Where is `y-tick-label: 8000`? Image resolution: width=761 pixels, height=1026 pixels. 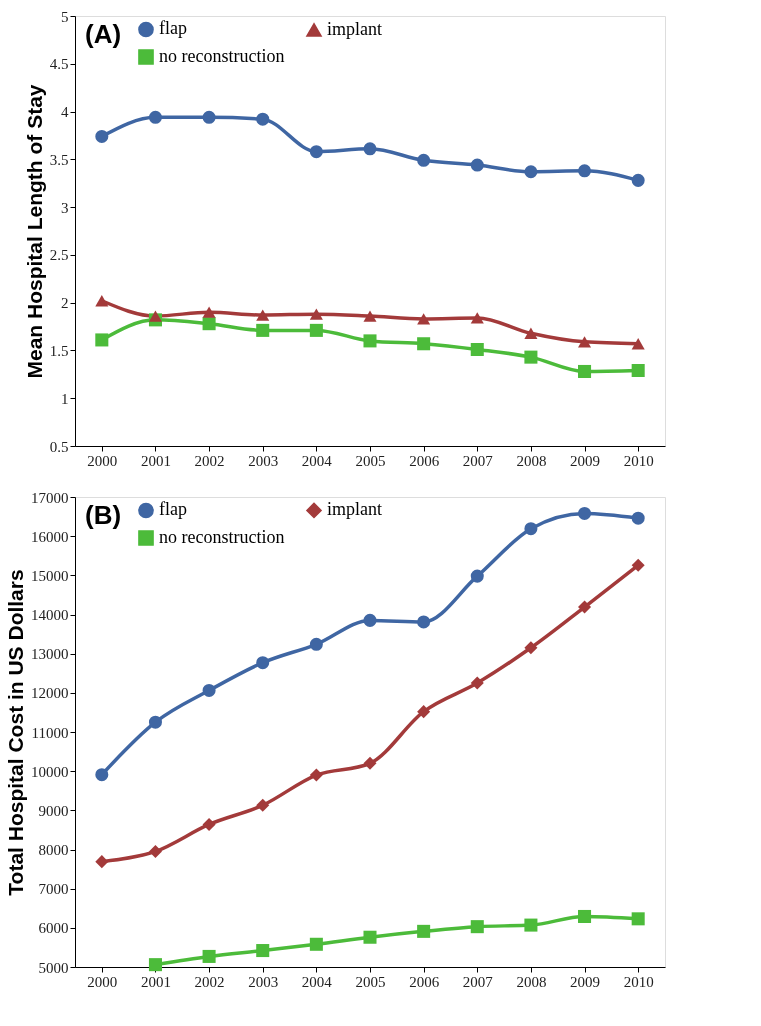 y-tick-label: 8000 is located at coordinates (53, 850).